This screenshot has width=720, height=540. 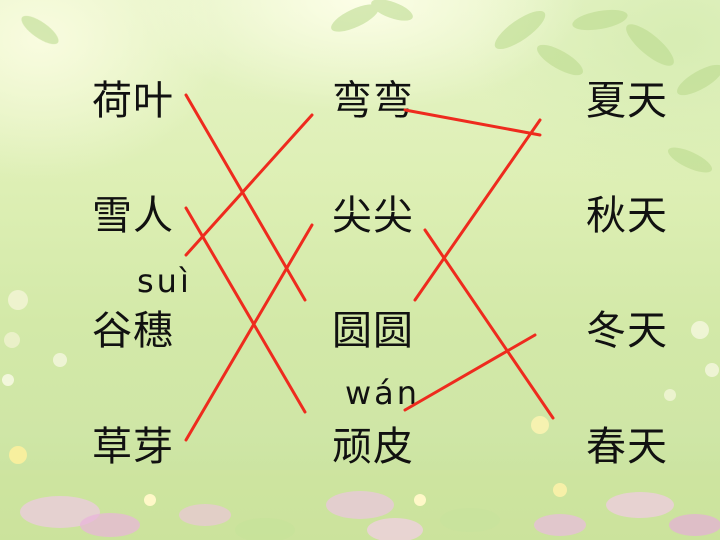 What do you see at coordinates (383, 393) in the screenshot?
I see `pinyin-wan: wán` at bounding box center [383, 393].